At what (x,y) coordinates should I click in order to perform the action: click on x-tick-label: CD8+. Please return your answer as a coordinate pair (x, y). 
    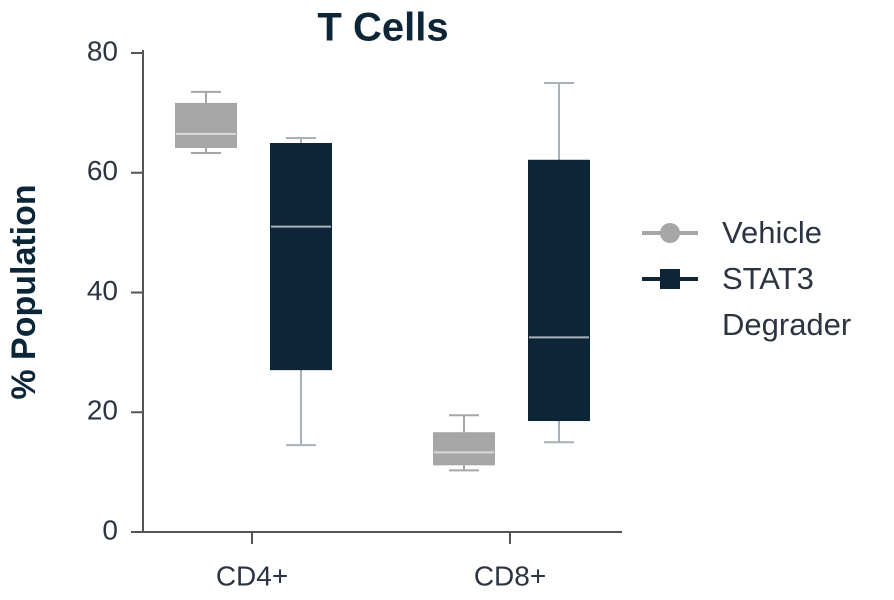
    Looking at the image, I should click on (510, 575).